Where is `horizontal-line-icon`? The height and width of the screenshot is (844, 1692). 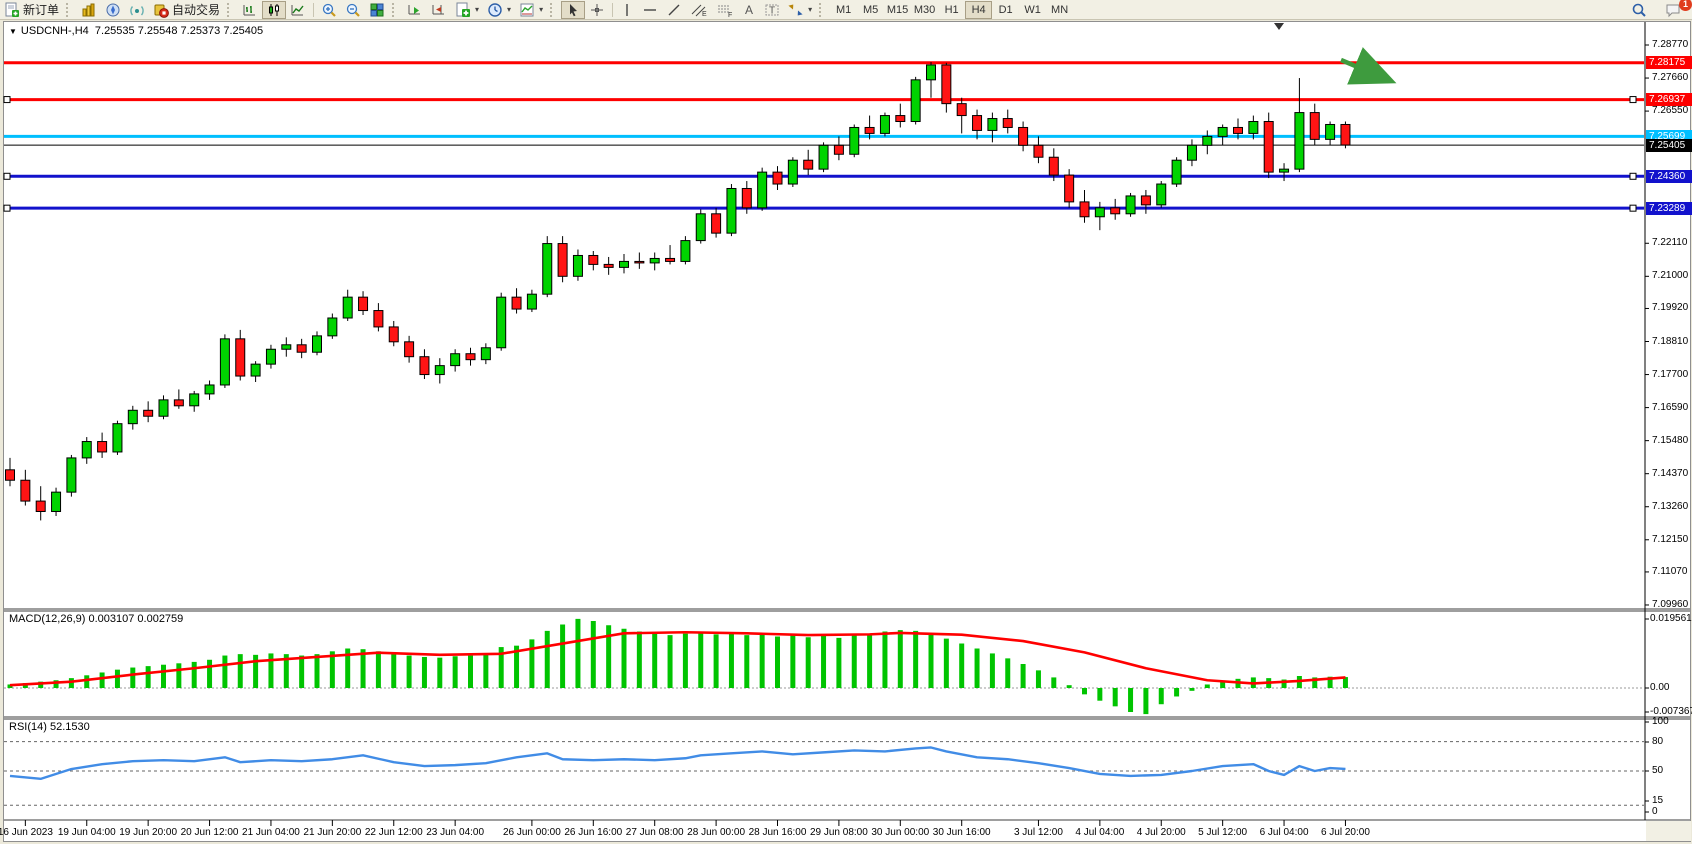 horizontal-line-icon is located at coordinates (650, 10).